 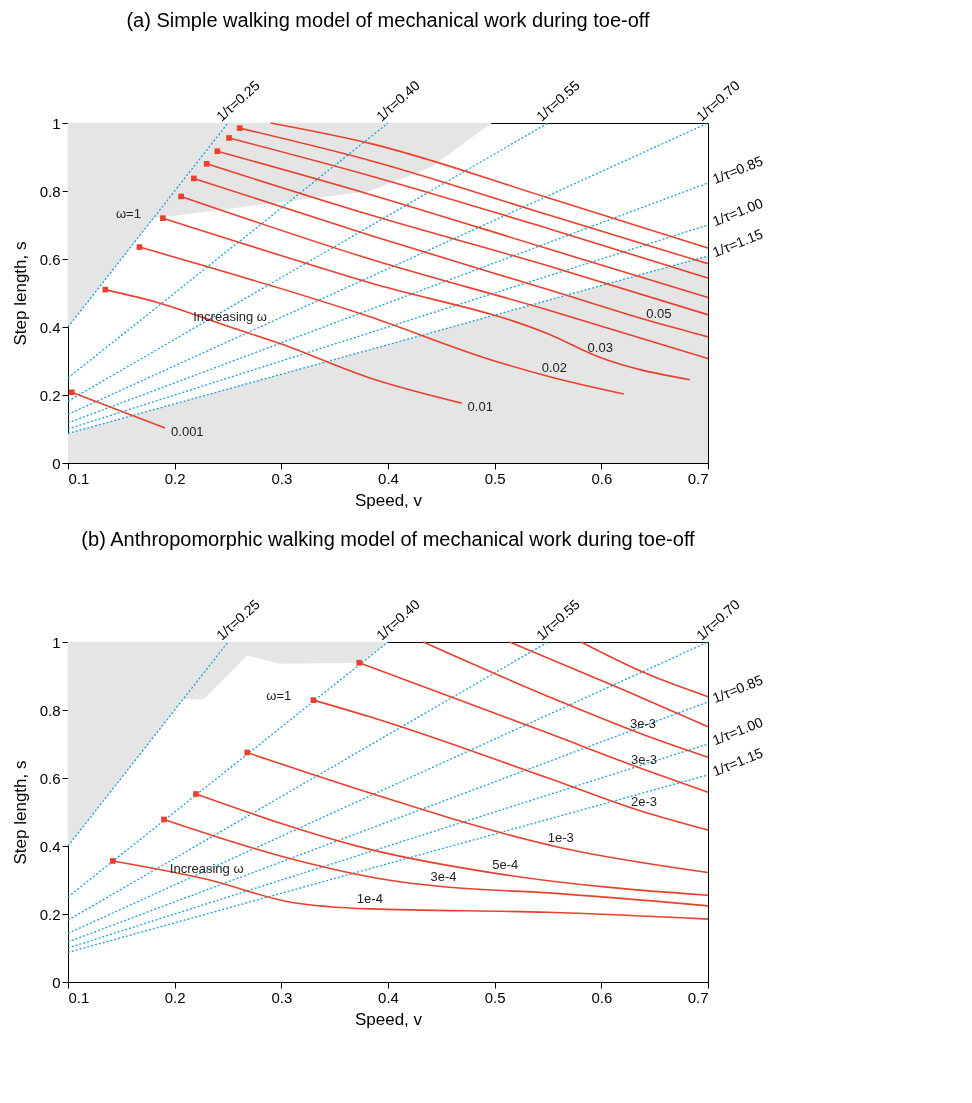 I want to click on annotation: 0.05, so click(x=659, y=313).